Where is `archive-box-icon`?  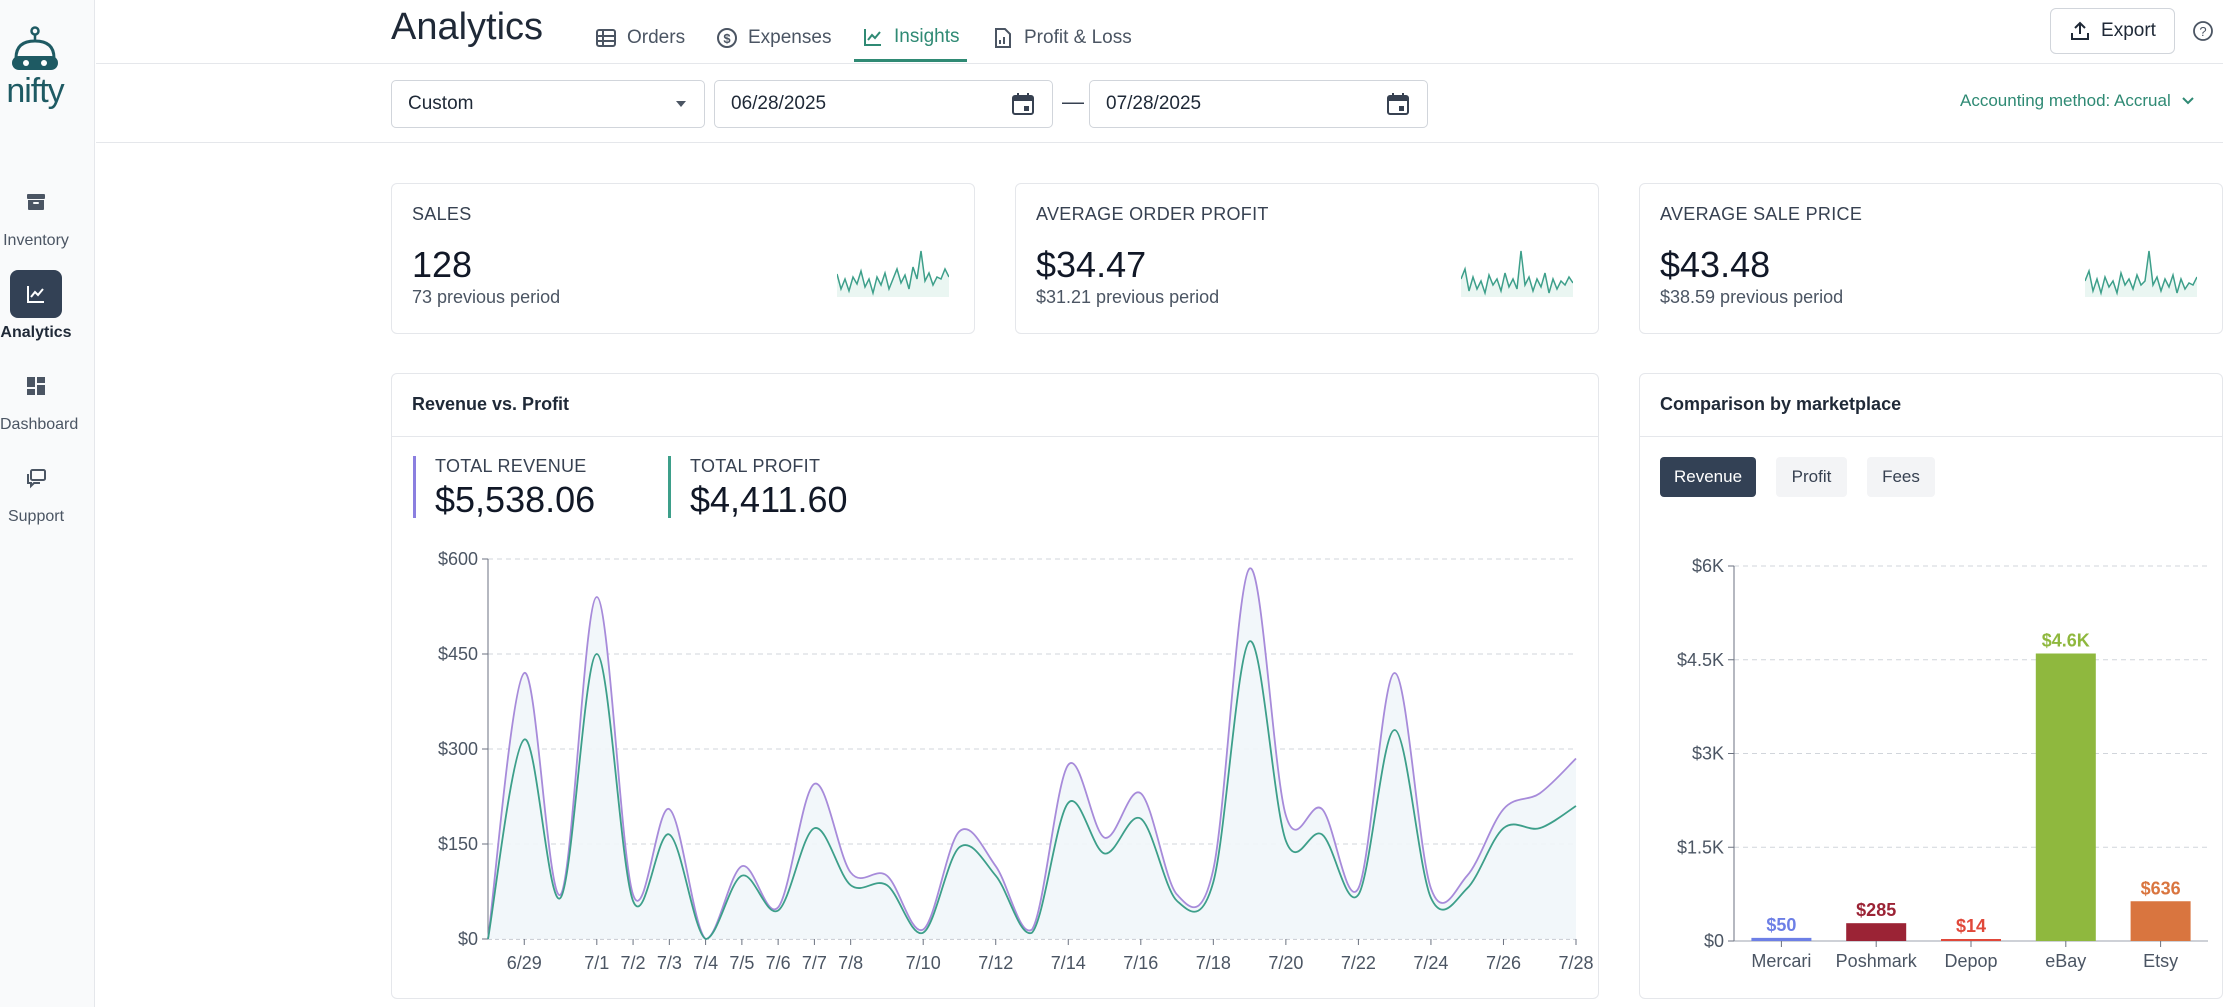 archive-box-icon is located at coordinates (36, 202).